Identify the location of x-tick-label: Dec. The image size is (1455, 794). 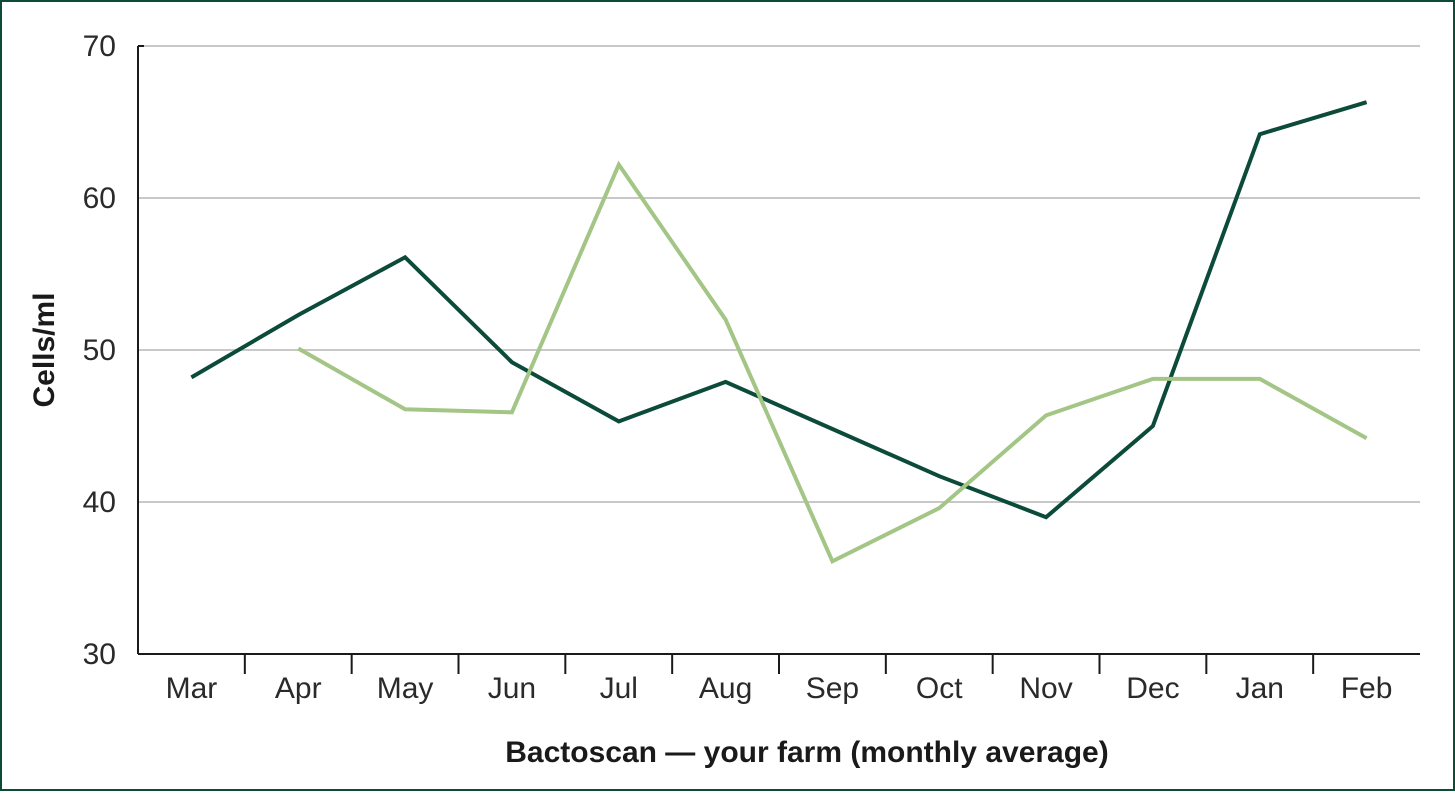
(1152, 688).